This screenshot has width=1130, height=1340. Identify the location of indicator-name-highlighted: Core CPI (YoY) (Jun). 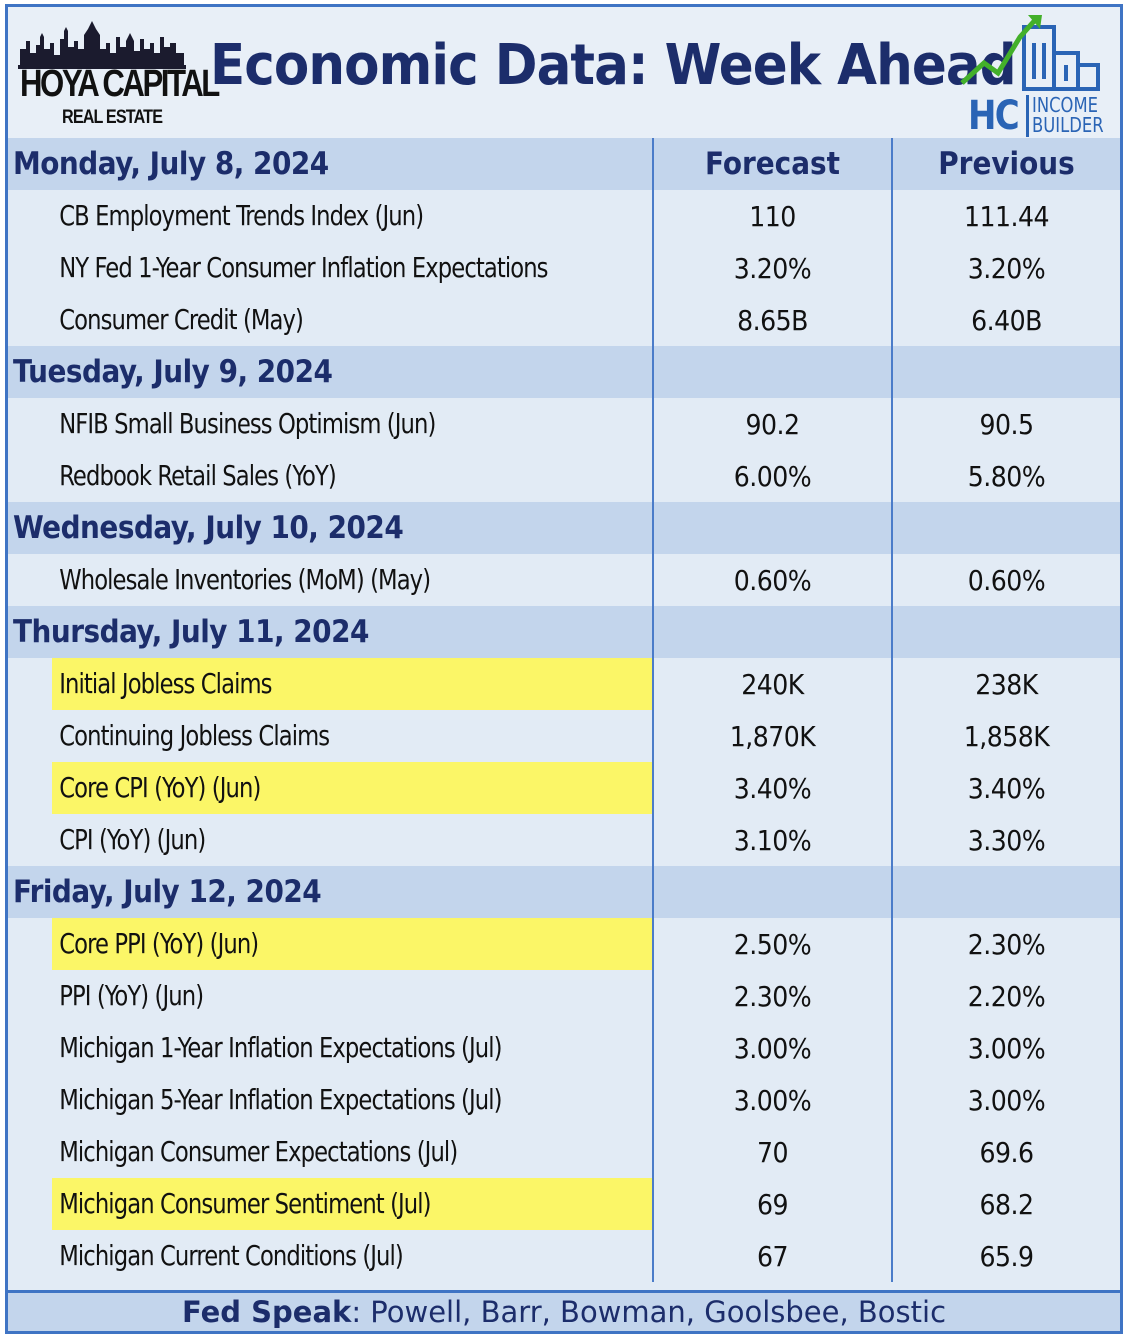
(330, 788).